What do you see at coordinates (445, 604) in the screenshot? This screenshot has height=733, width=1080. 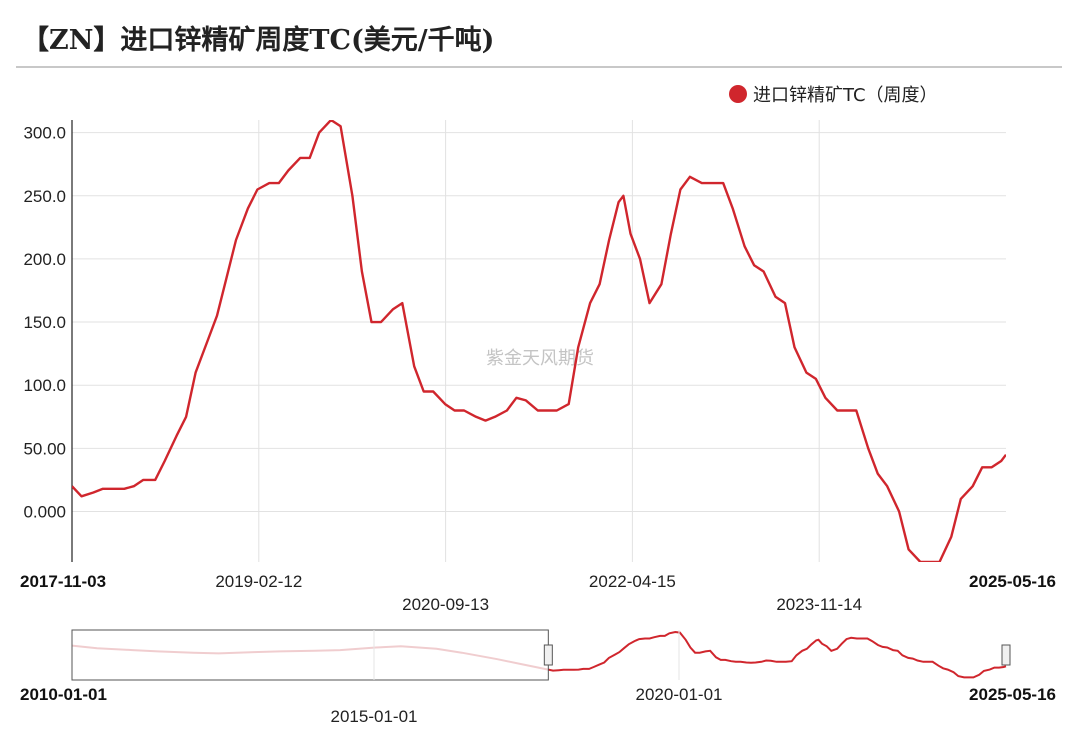 I see `x-tick-label: 2020-09-13` at bounding box center [445, 604].